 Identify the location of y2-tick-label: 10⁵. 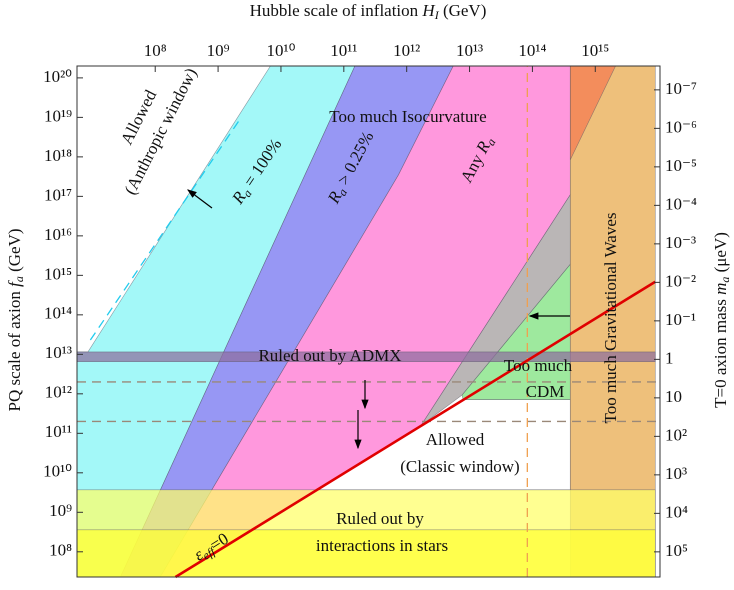
(676, 550).